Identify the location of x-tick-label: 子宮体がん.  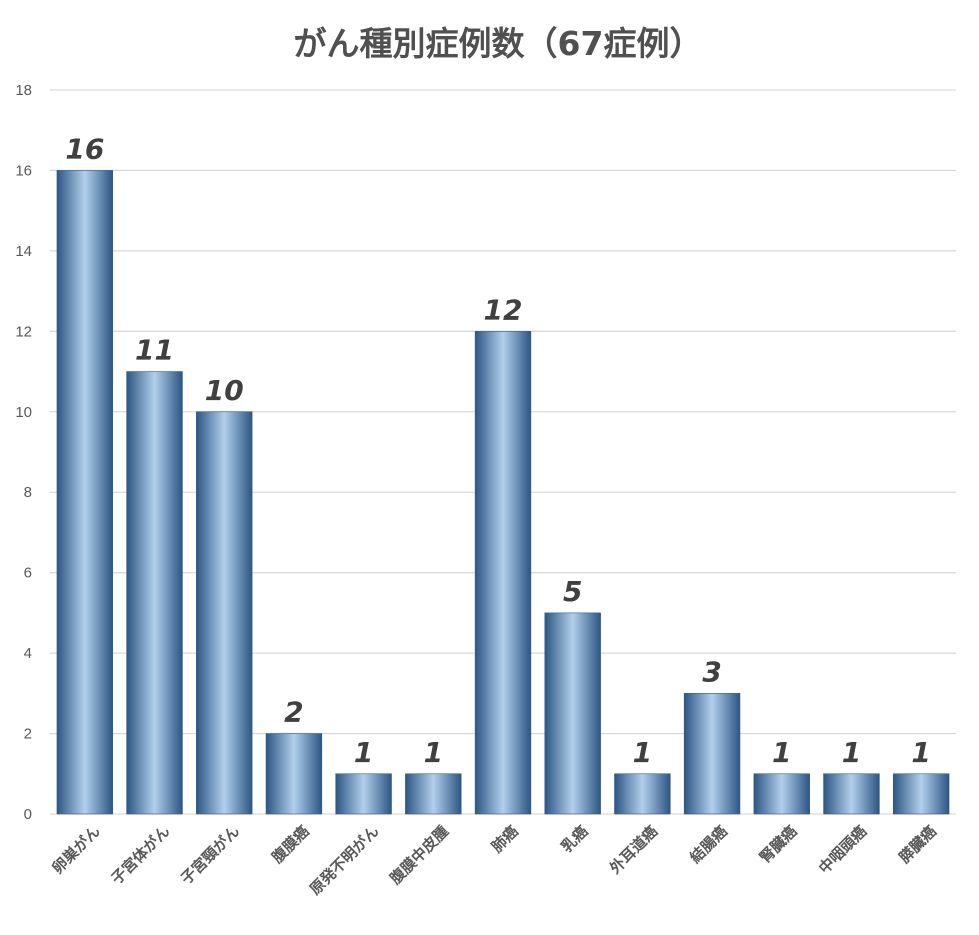
(141, 855).